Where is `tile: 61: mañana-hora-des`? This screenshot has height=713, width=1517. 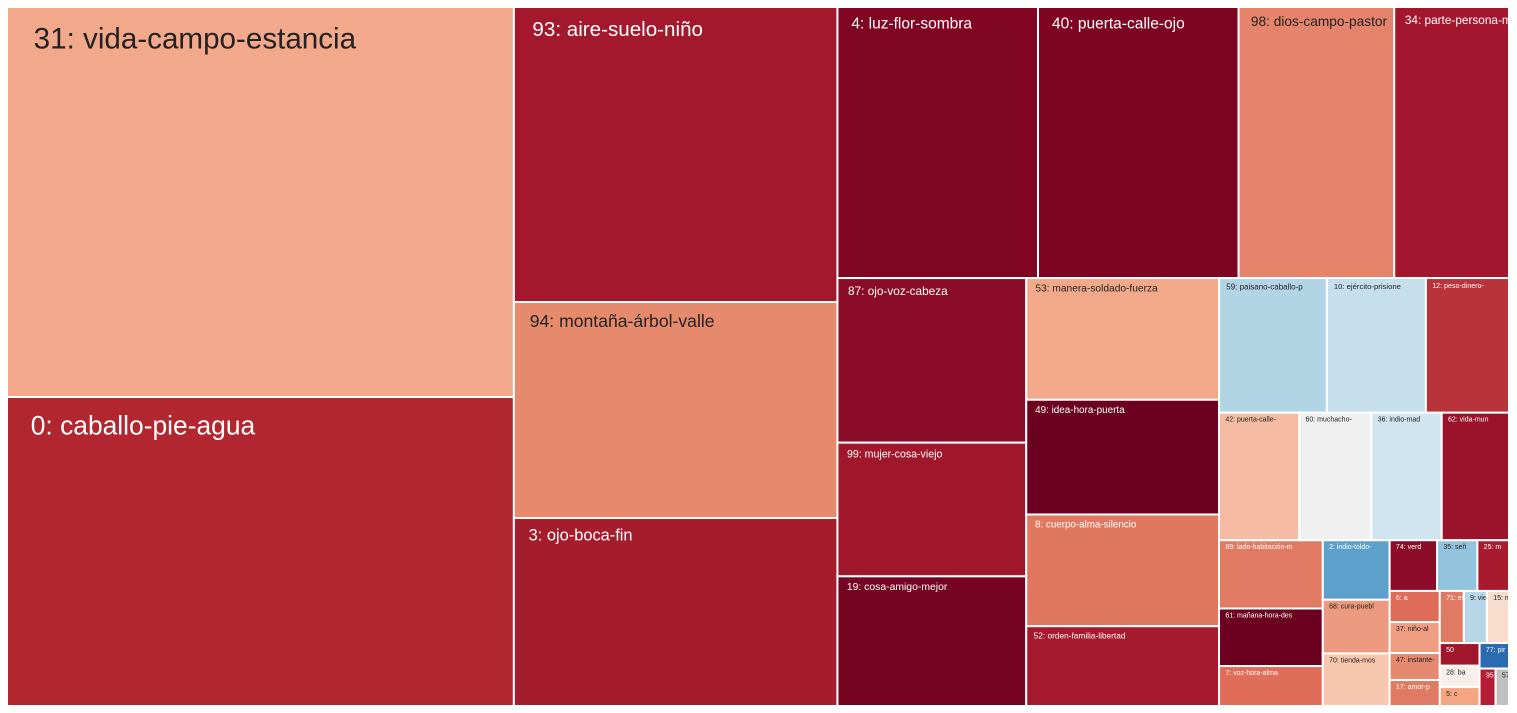
tile: 61: mañana-hora-des is located at coordinates (1271, 637).